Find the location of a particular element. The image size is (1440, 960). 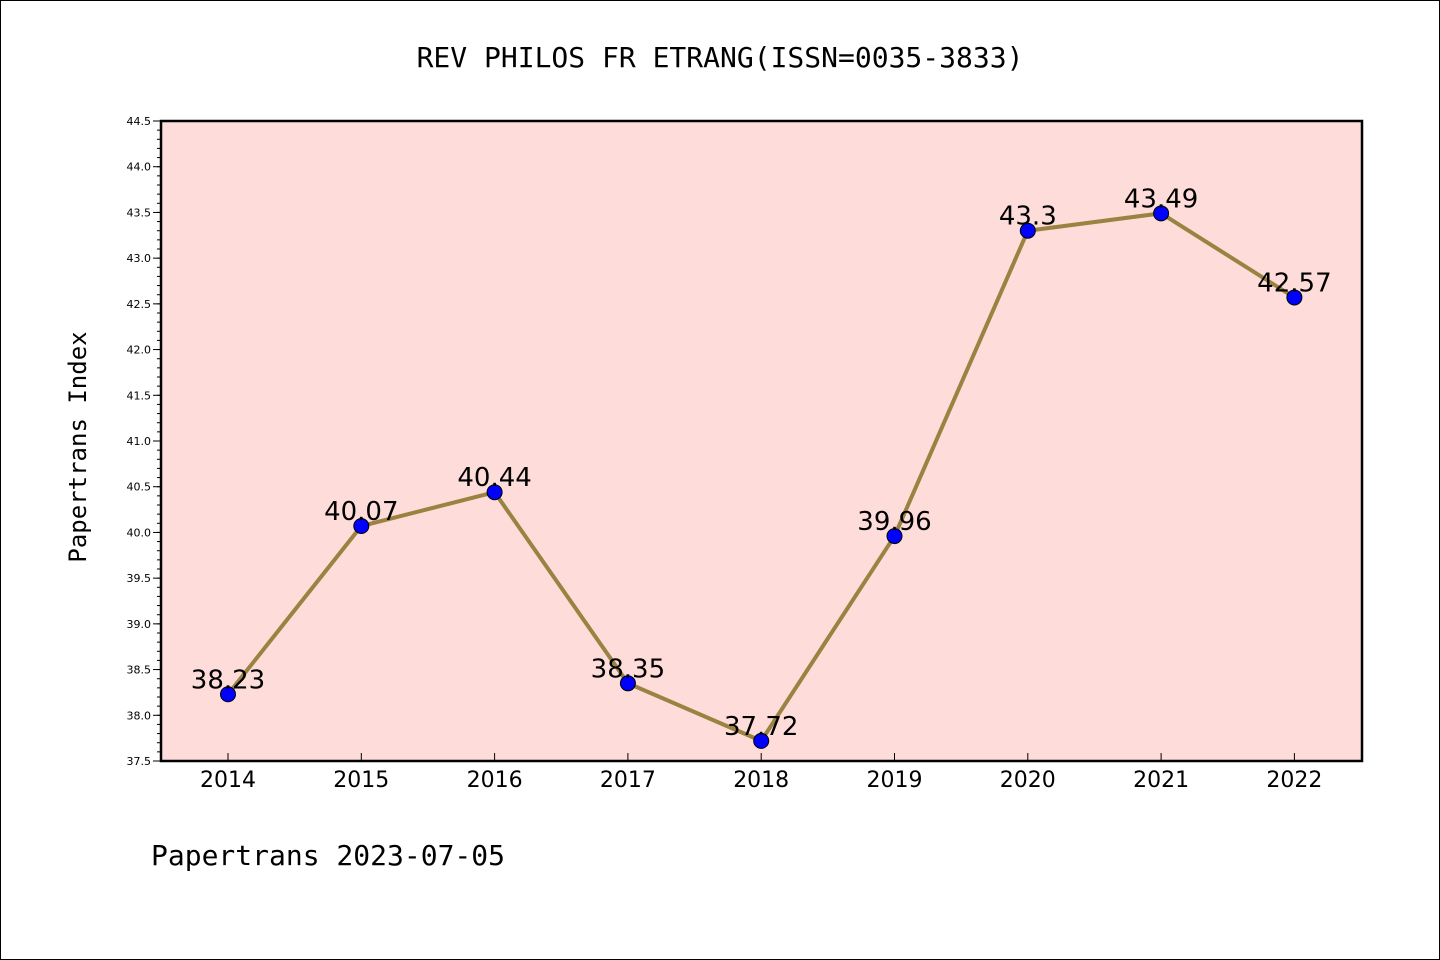

y-tick-label: 38.5 is located at coordinates (139, 670).